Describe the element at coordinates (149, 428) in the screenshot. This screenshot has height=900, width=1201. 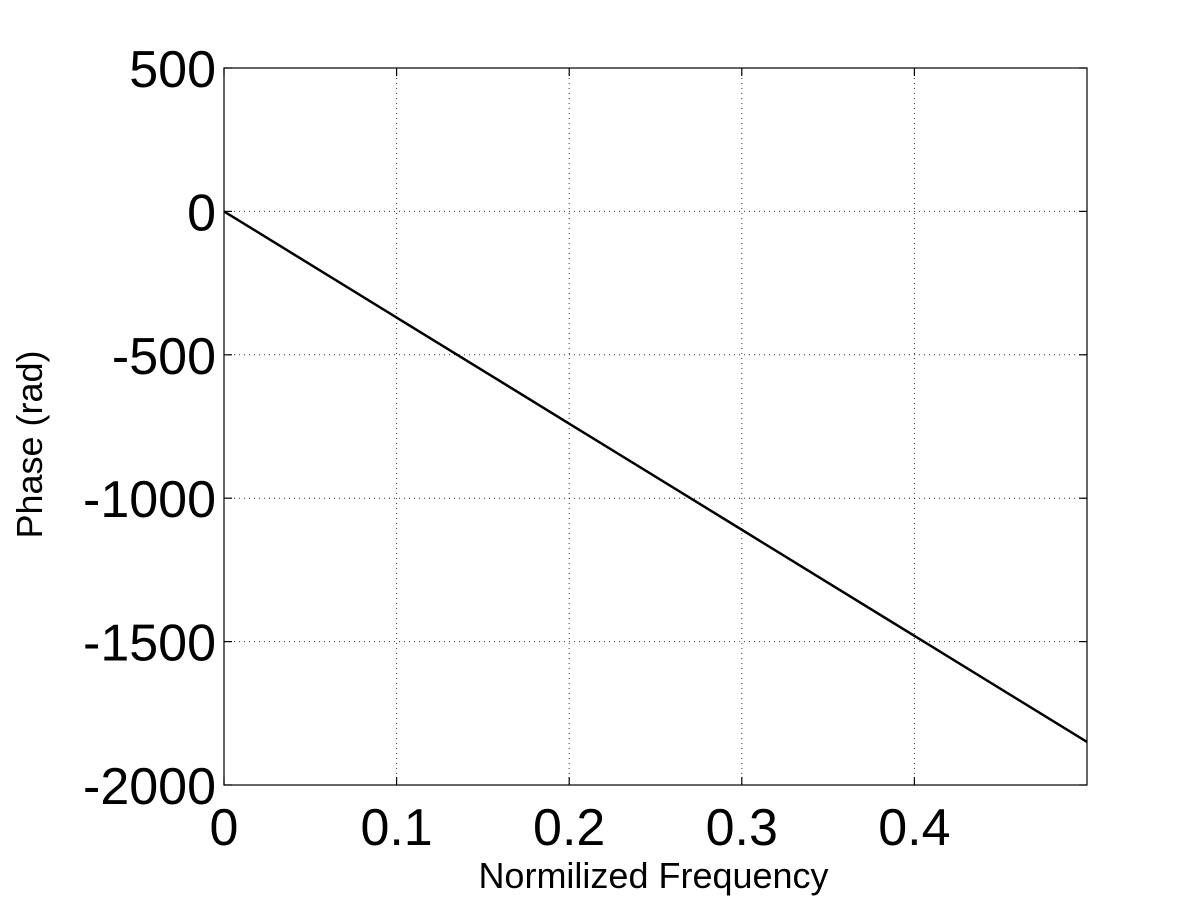
I see `y-tick-labels: 500 0 -500 -1000 -1500 -2000` at that location.